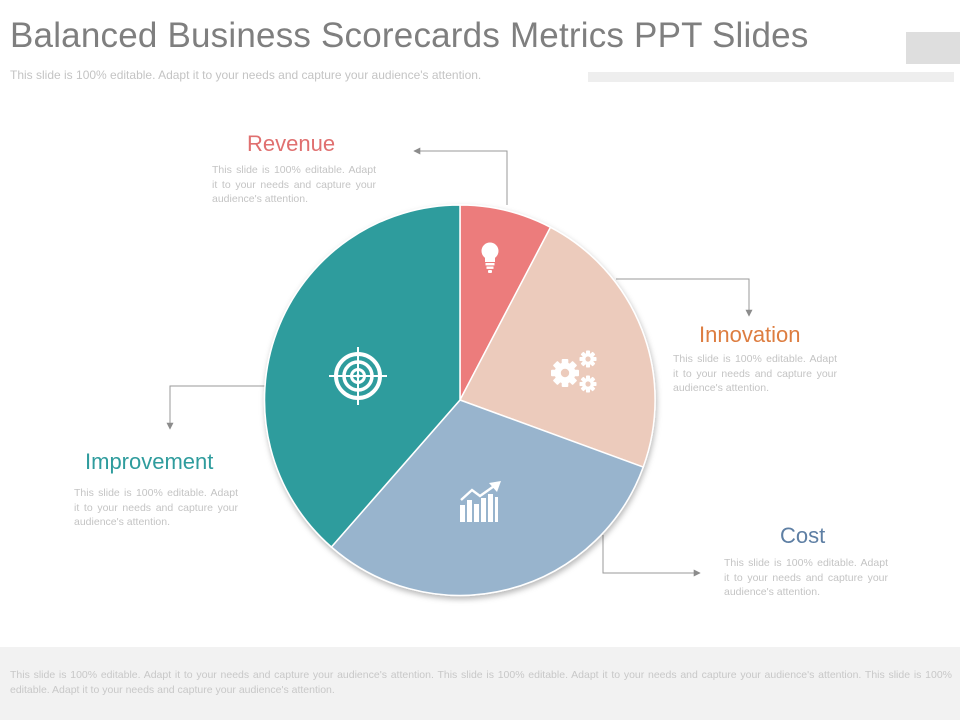 The image size is (960, 720). I want to click on gears-icon, so click(574, 371).